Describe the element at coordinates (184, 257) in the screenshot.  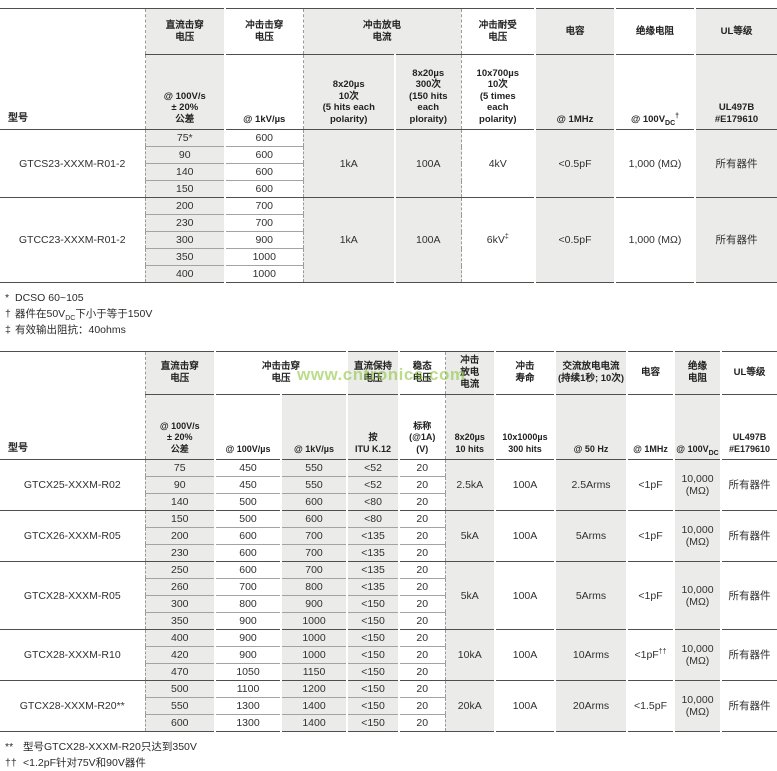
I see `value-cell: 350` at that location.